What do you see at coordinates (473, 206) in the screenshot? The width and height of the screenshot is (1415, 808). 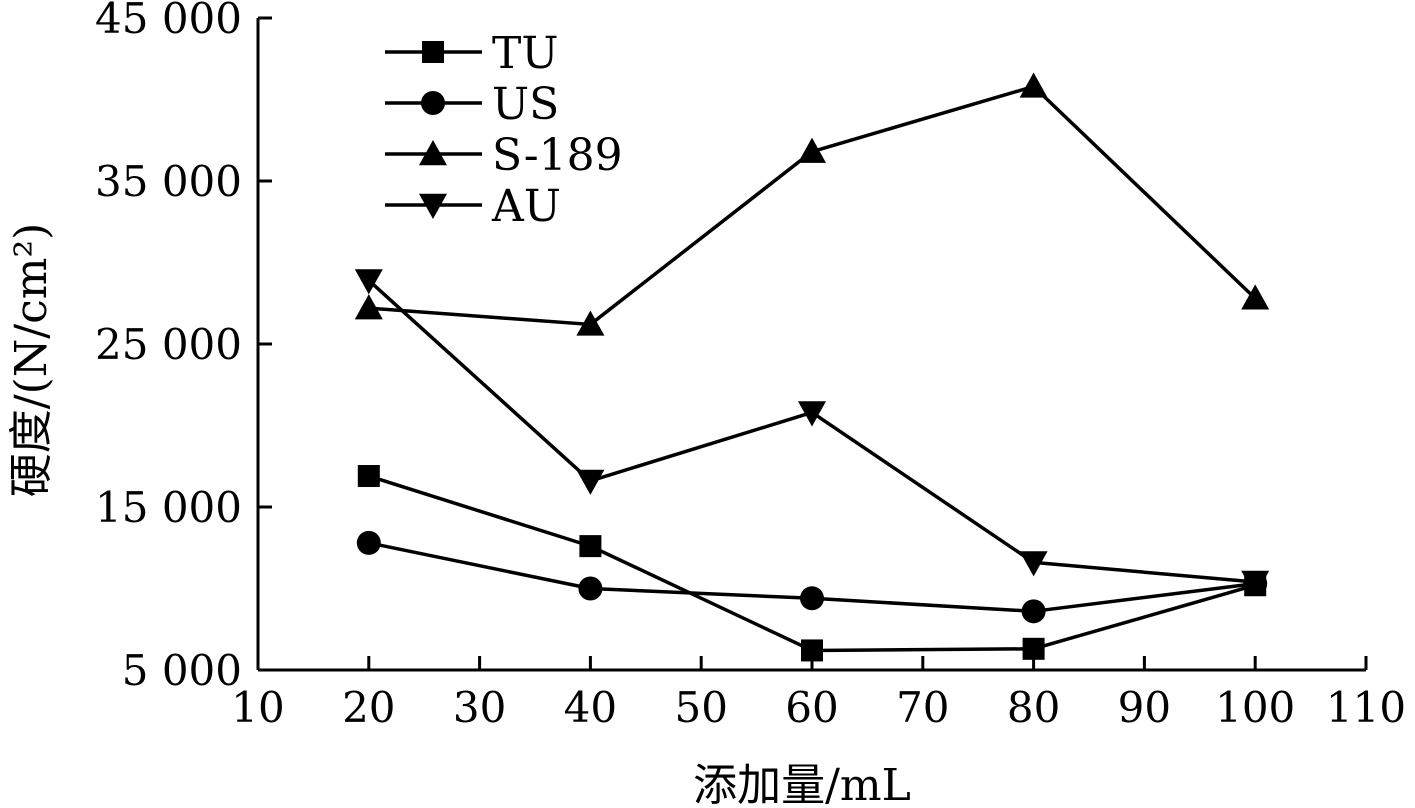 I see `legend-entry-au: AU` at bounding box center [473, 206].